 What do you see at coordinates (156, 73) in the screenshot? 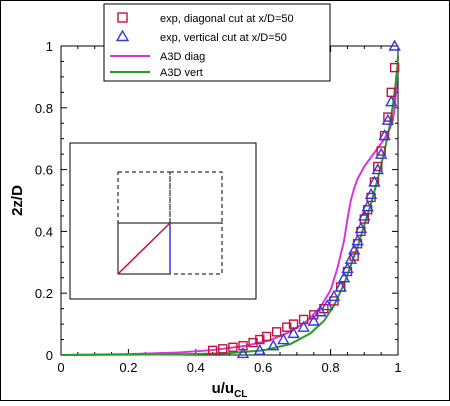
I see `legend-entry-a3d-vert: A3D vert` at bounding box center [156, 73].